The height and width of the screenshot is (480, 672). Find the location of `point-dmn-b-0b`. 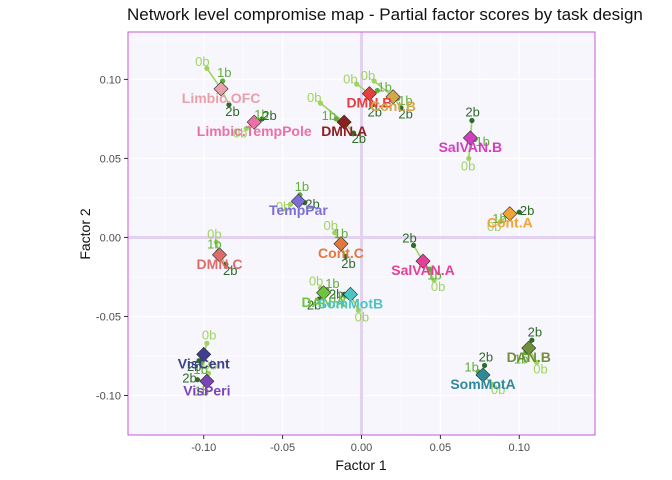

point-dmn-b-0b is located at coordinates (357, 84).